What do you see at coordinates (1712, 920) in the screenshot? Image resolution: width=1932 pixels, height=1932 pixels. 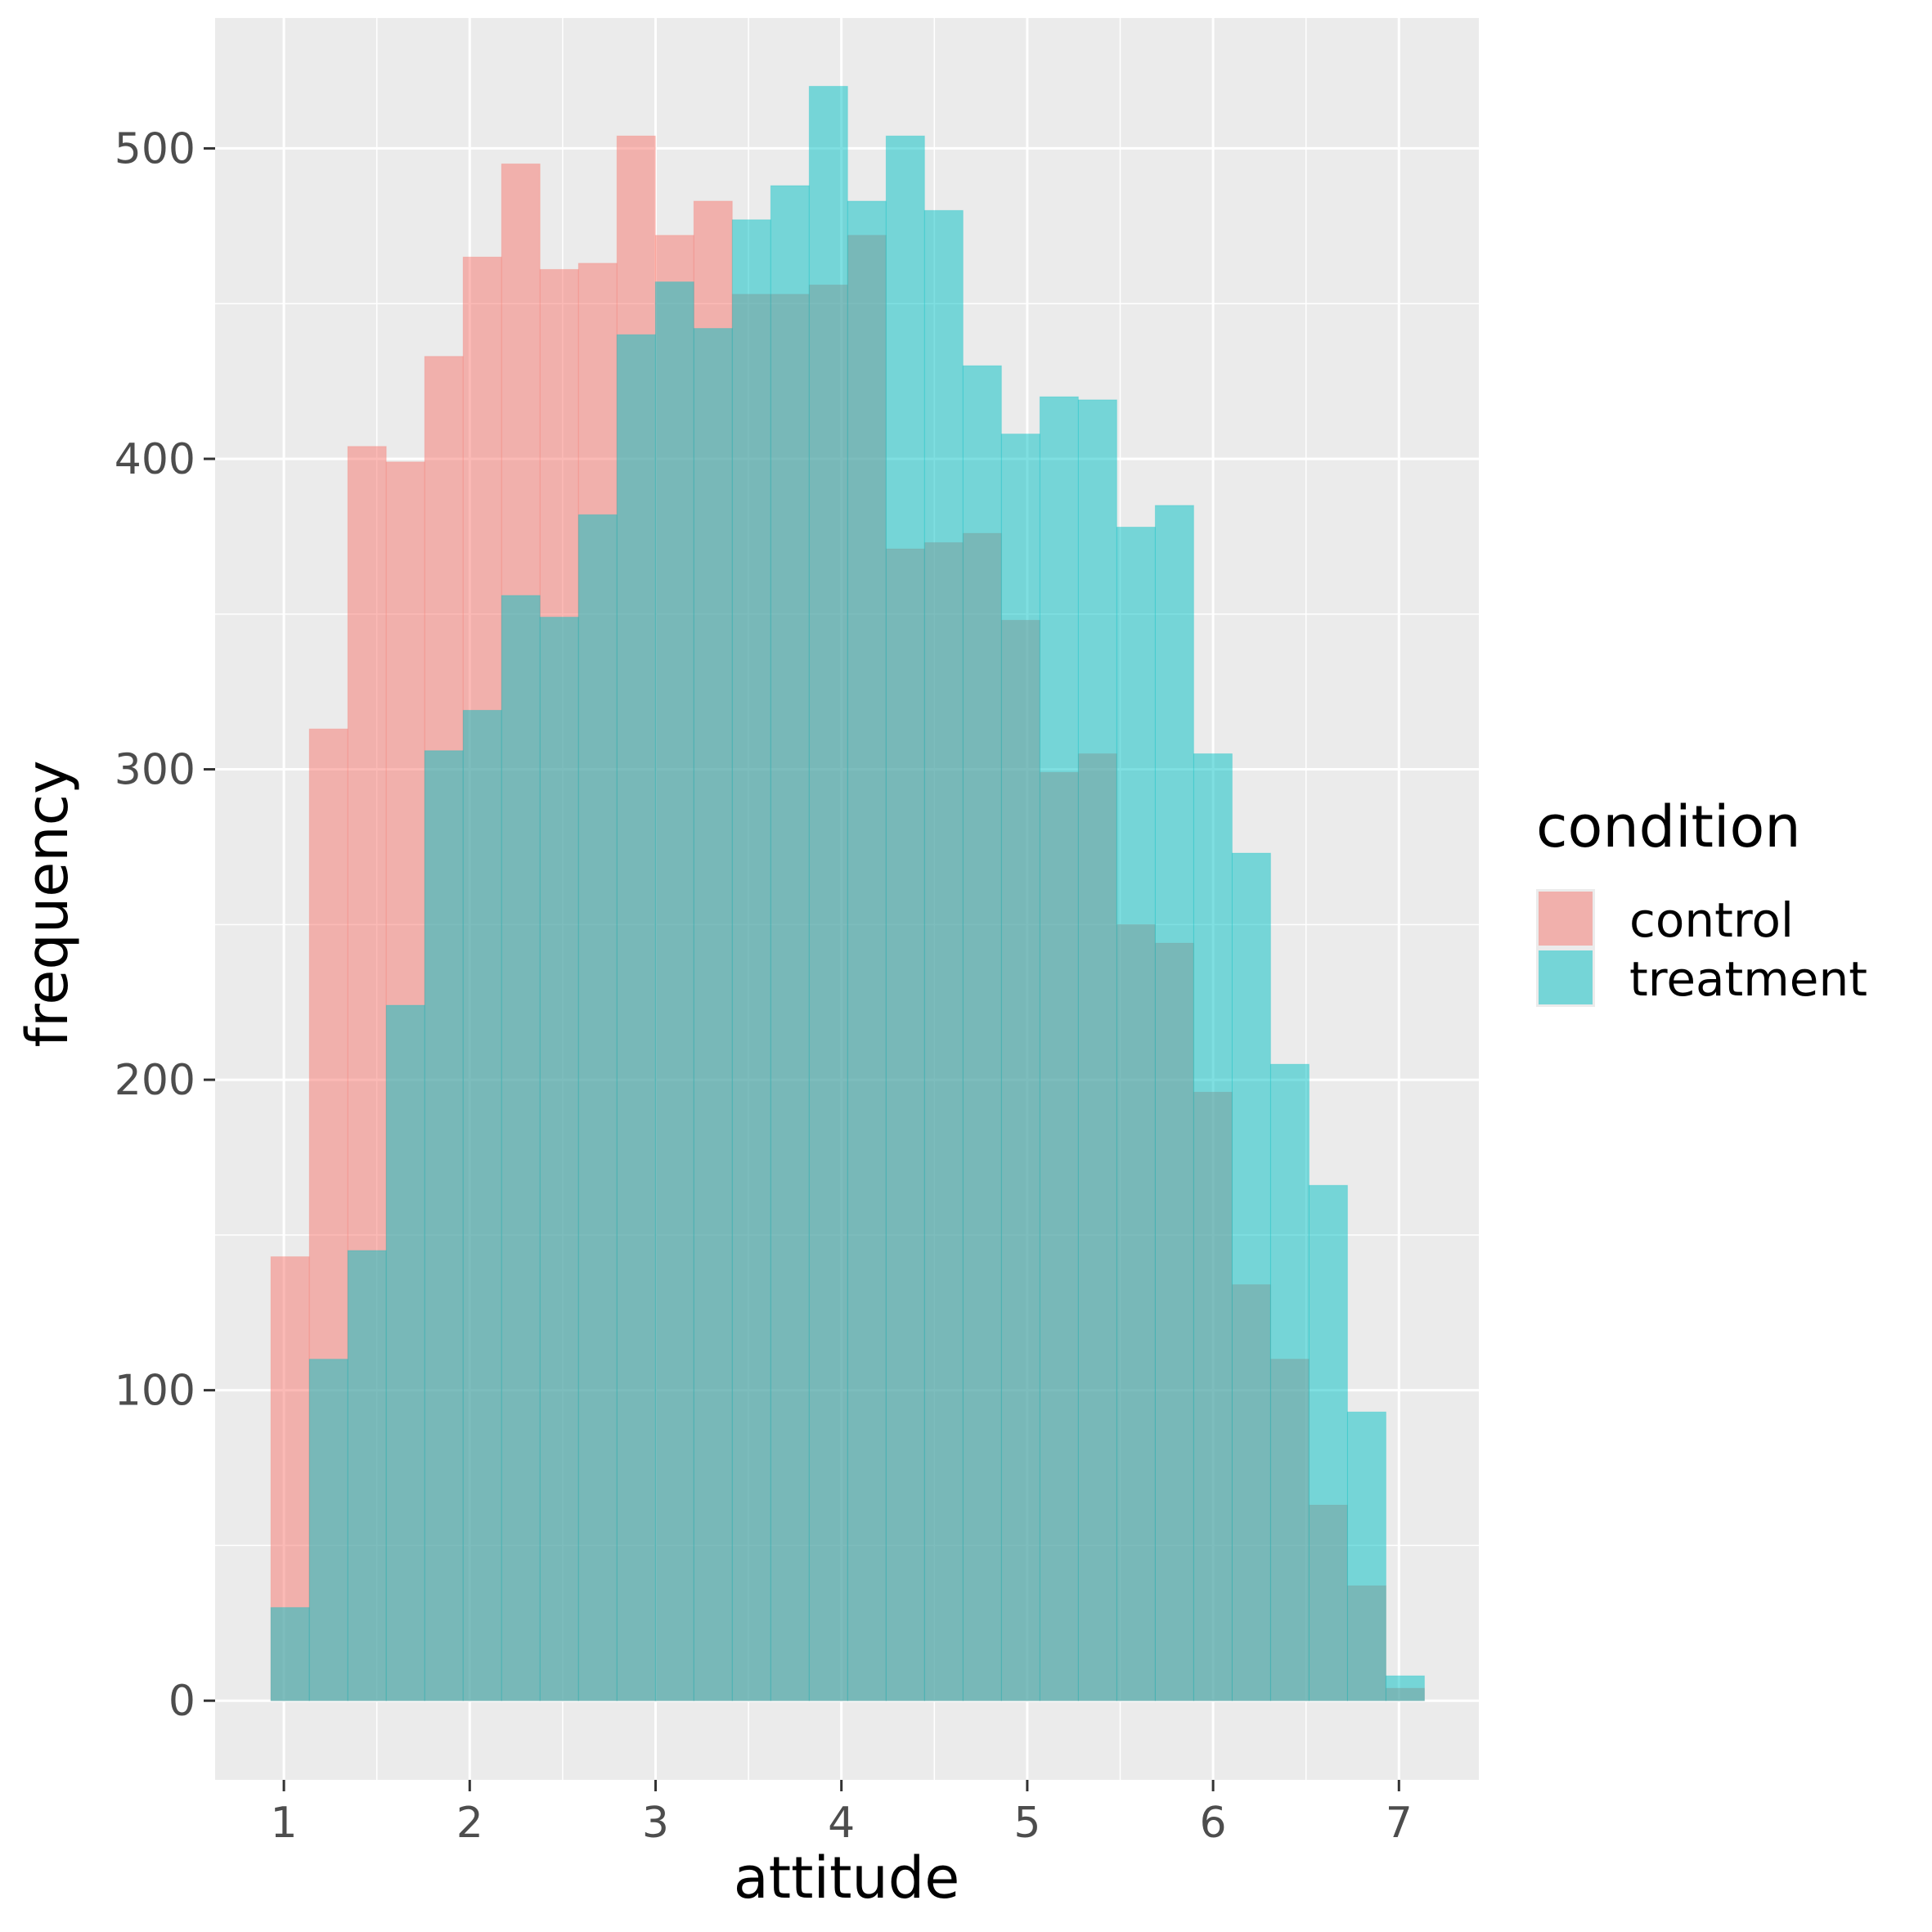 I see `legend-label-control: control` at bounding box center [1712, 920].